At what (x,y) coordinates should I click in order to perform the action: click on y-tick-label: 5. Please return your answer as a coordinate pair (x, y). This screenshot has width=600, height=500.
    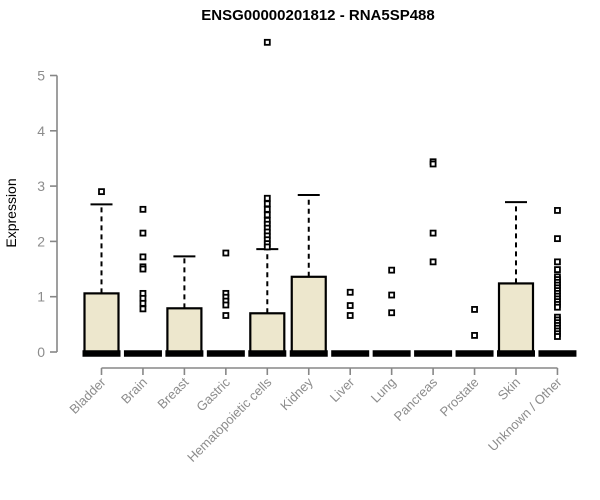
    Looking at the image, I should click on (41, 76).